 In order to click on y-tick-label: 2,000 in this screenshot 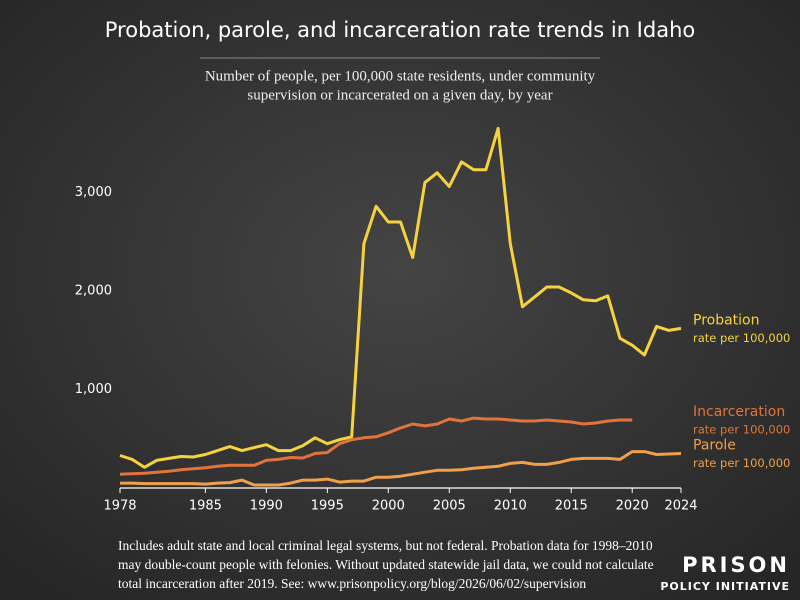, I will do `click(93, 290)`.